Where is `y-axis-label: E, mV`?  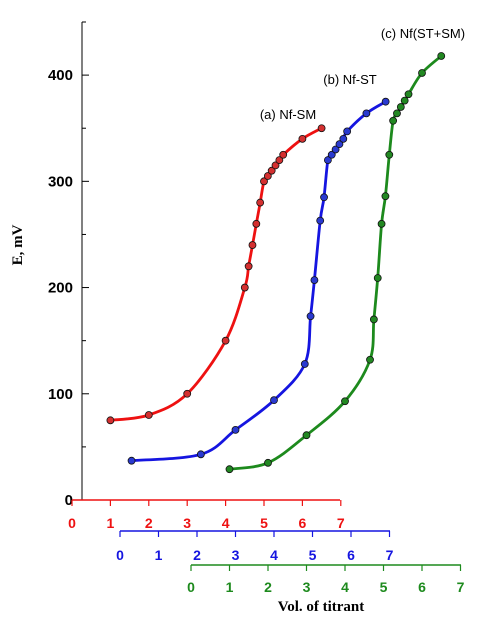
y-axis-label: E, mV is located at coordinates (18, 244).